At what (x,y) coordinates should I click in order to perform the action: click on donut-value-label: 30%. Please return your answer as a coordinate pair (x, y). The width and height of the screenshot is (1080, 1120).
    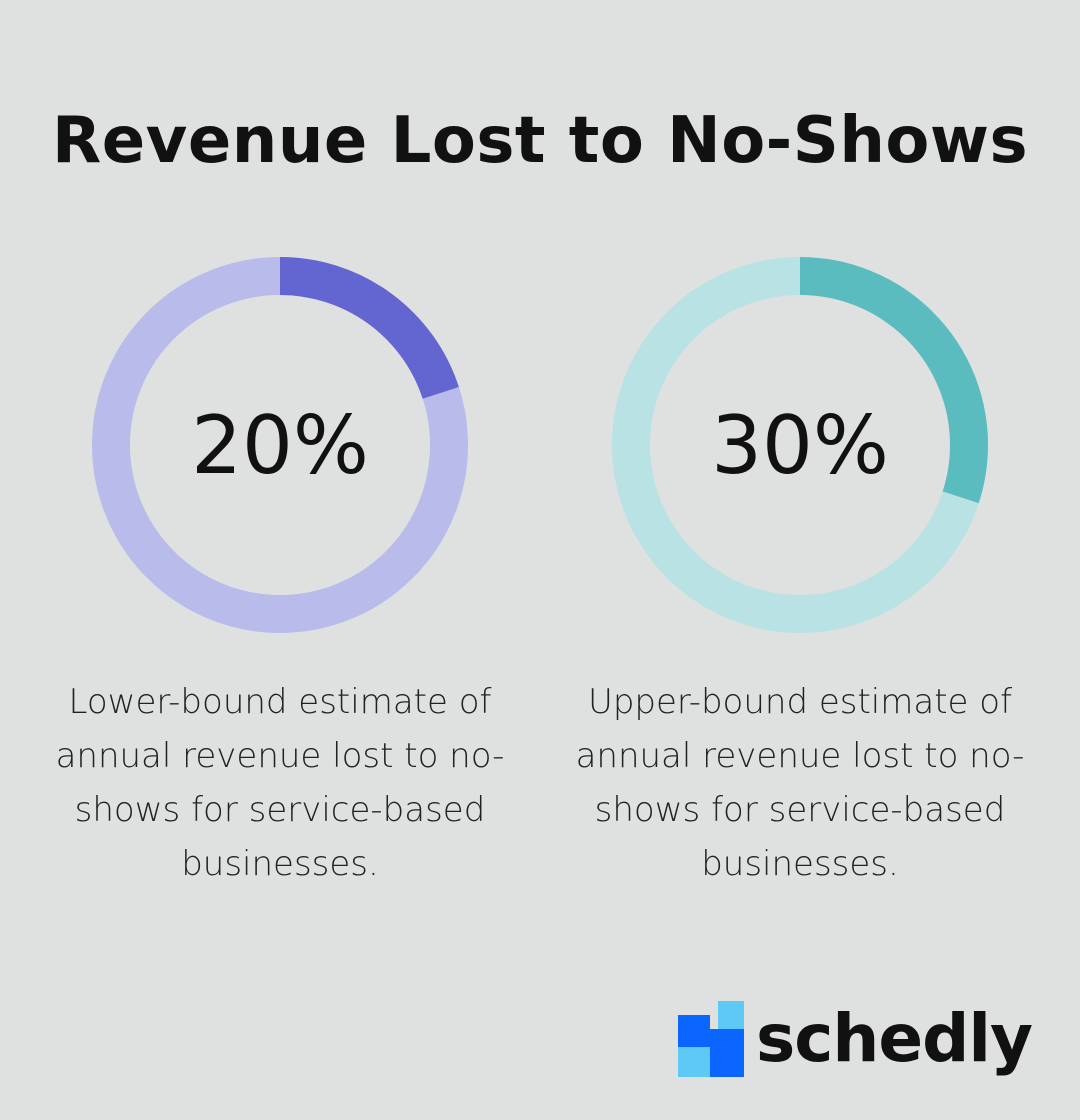
    Looking at the image, I should click on (800, 445).